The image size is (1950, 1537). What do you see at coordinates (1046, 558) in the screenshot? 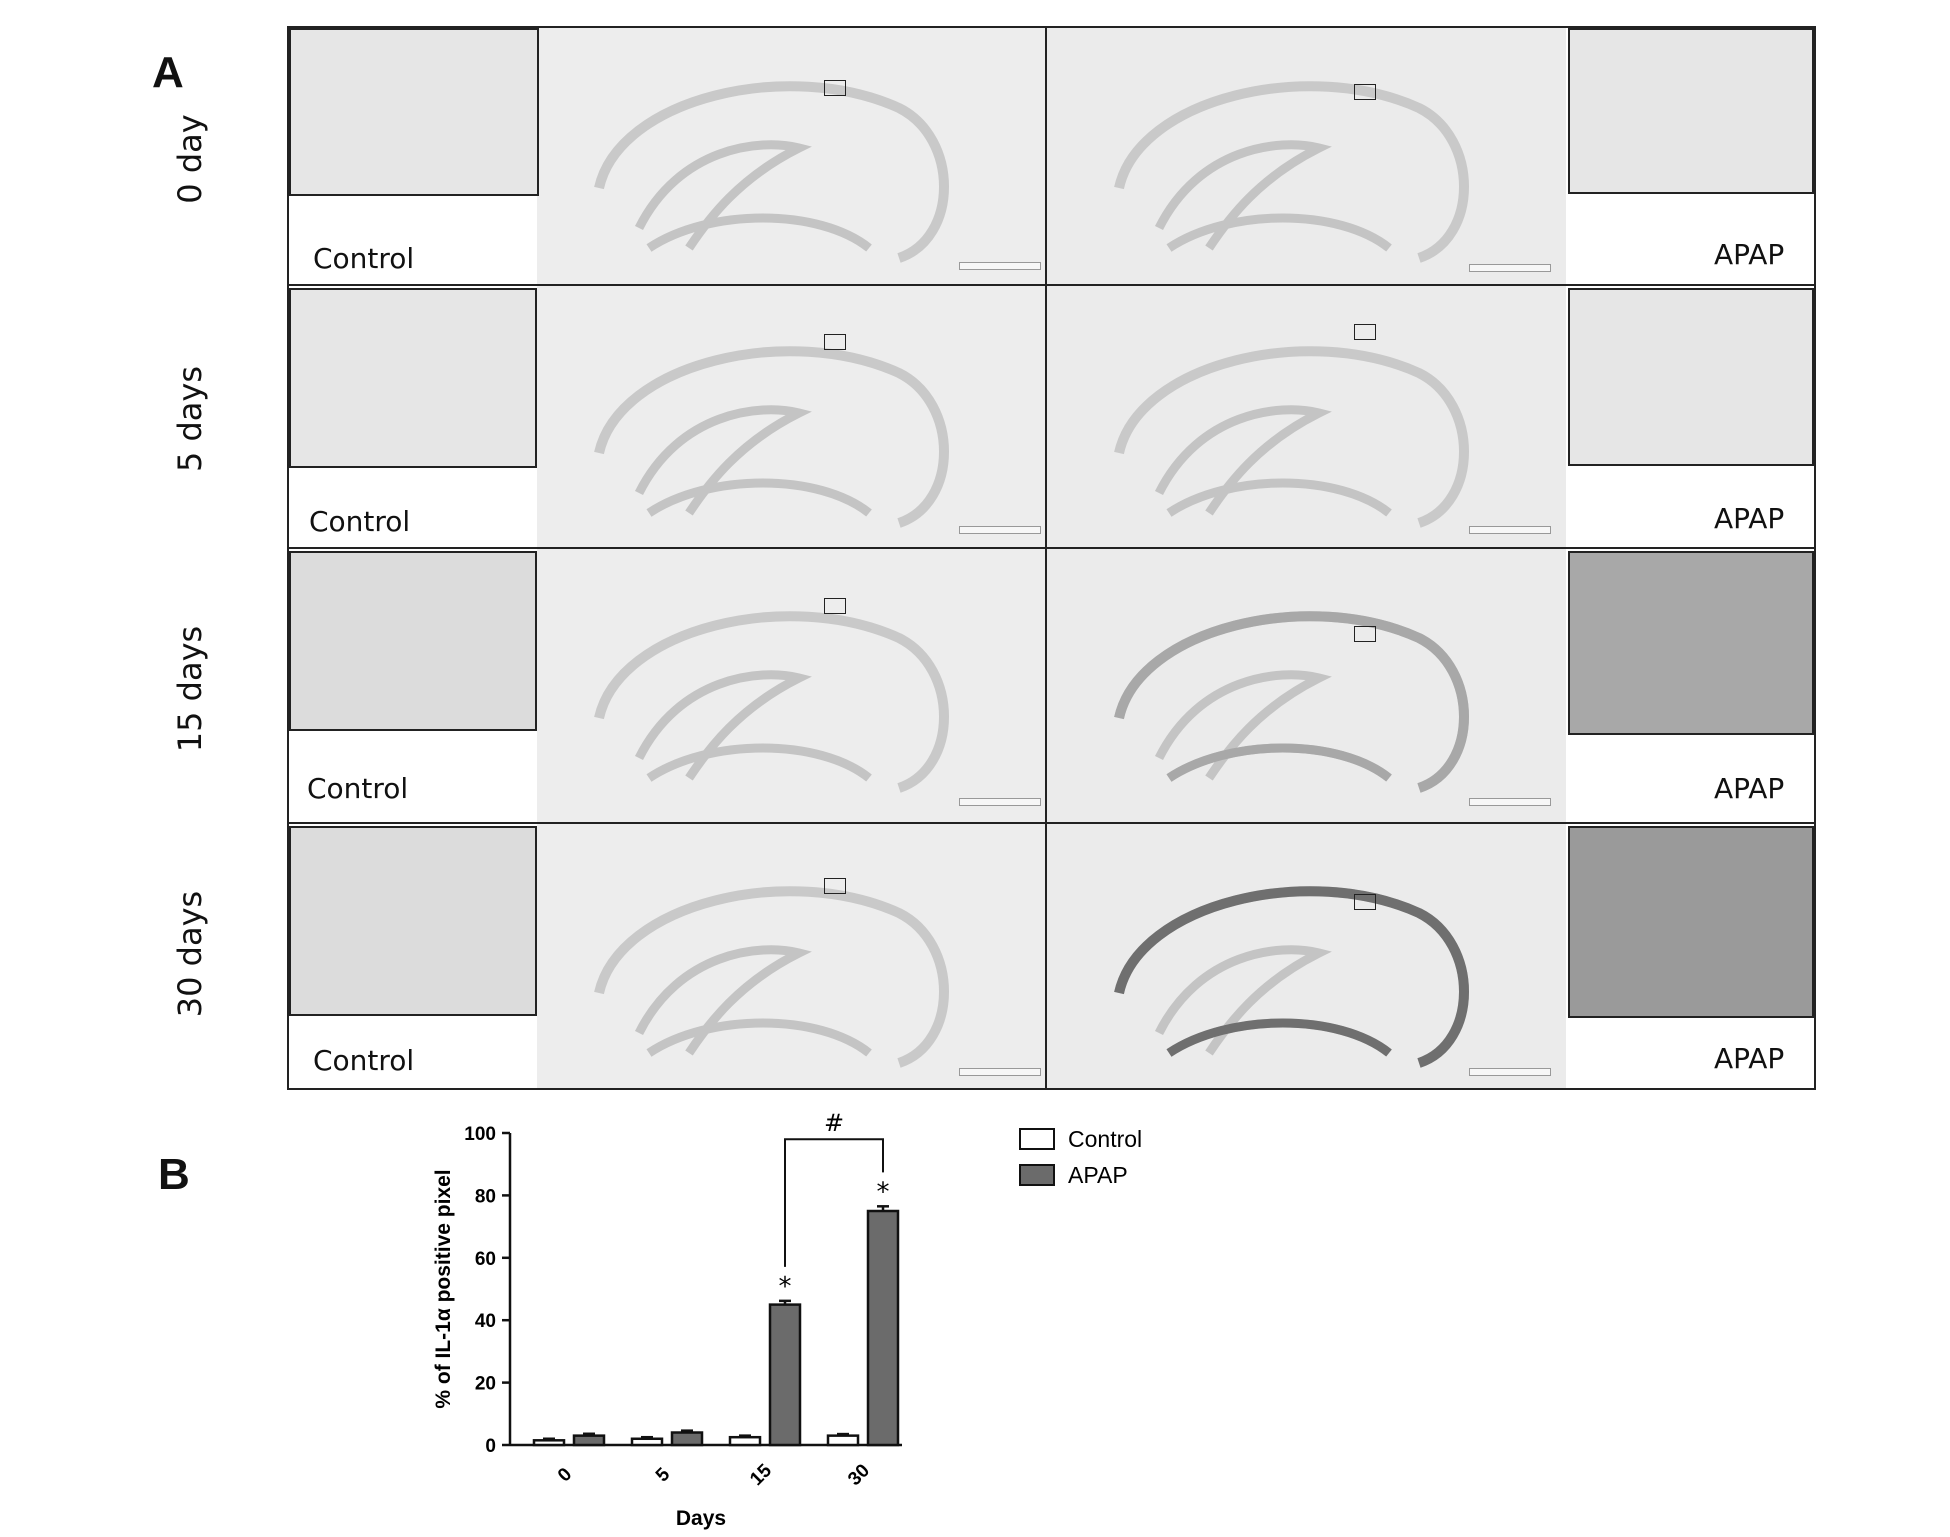
I see `column-separator` at bounding box center [1046, 558].